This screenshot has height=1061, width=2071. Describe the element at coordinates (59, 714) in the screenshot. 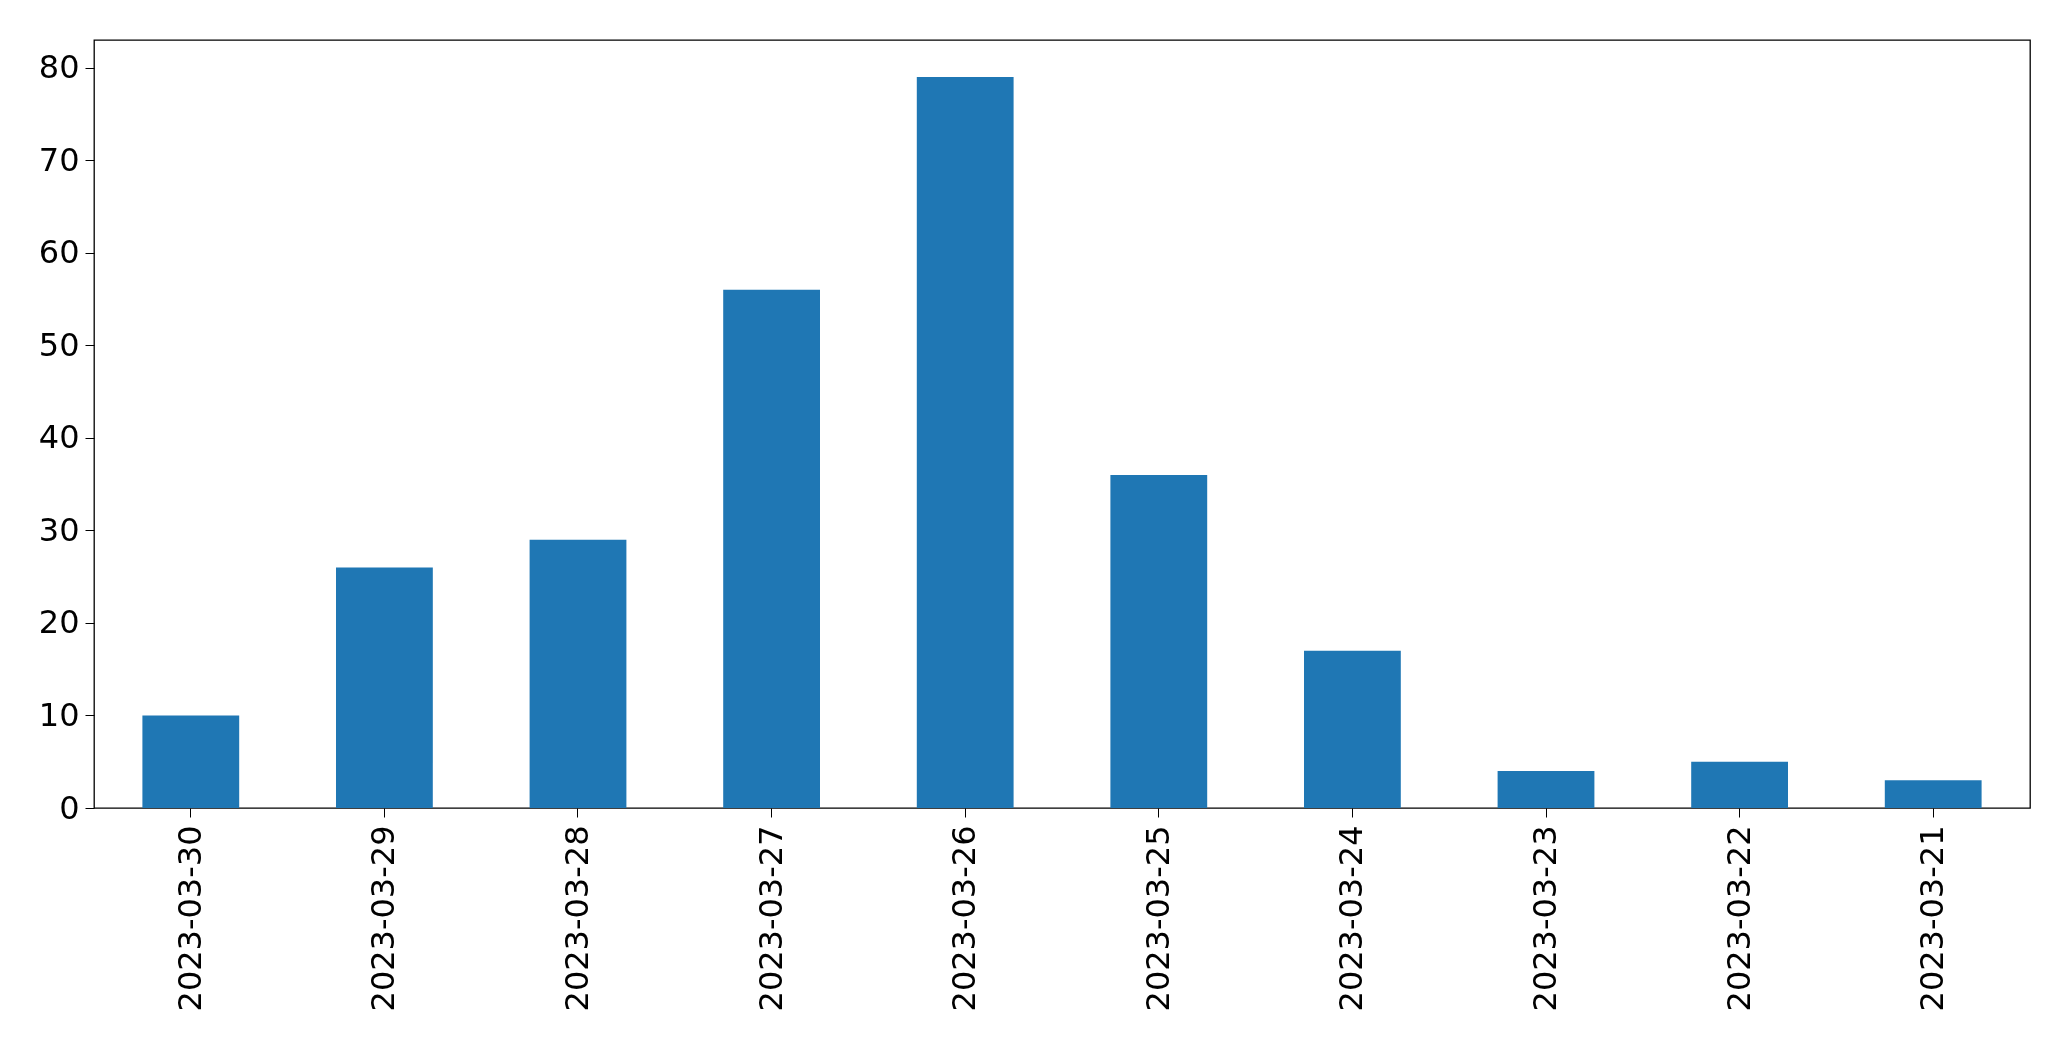

I see `y-tick-label: 10` at that location.